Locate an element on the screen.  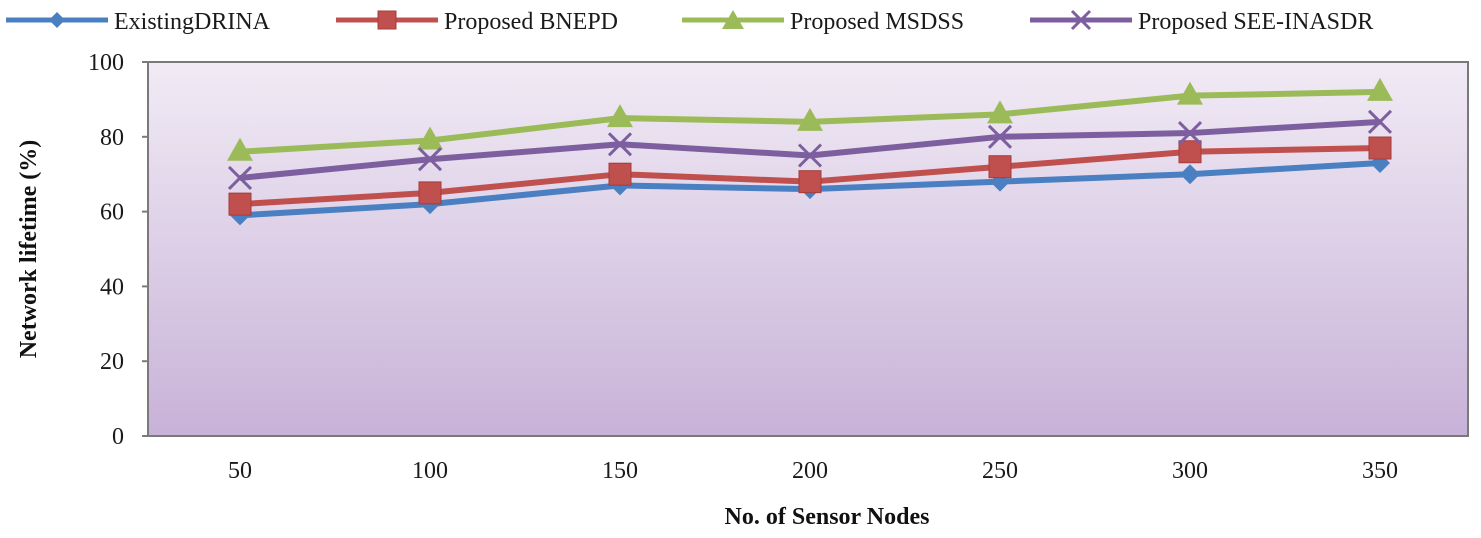
y-tick-label-60: 60 is located at coordinates (112, 213).